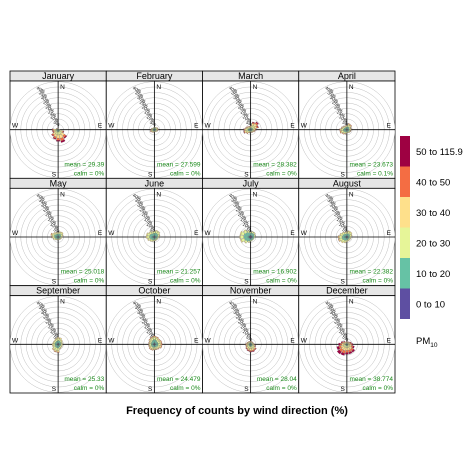 The height and width of the screenshot is (474, 474). What do you see at coordinates (347, 183) in the screenshot?
I see `panel-title: August` at bounding box center [347, 183].